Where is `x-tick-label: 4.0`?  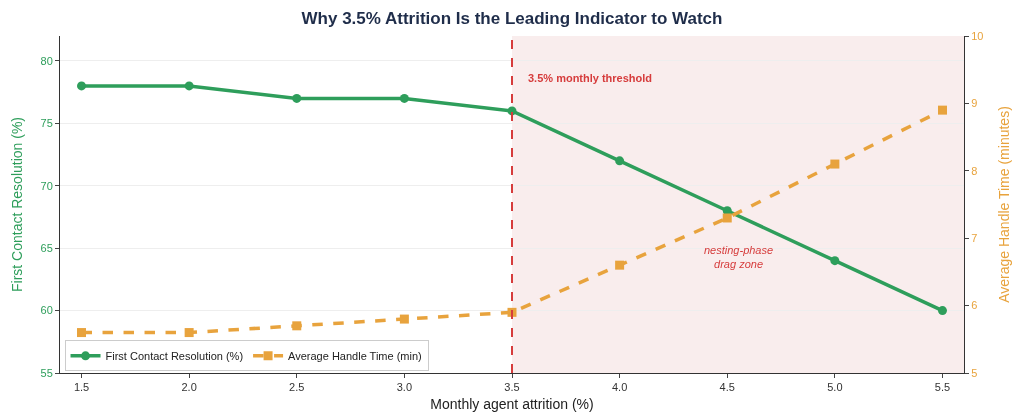
x-tick-label: 4.0 is located at coordinates (619, 387).